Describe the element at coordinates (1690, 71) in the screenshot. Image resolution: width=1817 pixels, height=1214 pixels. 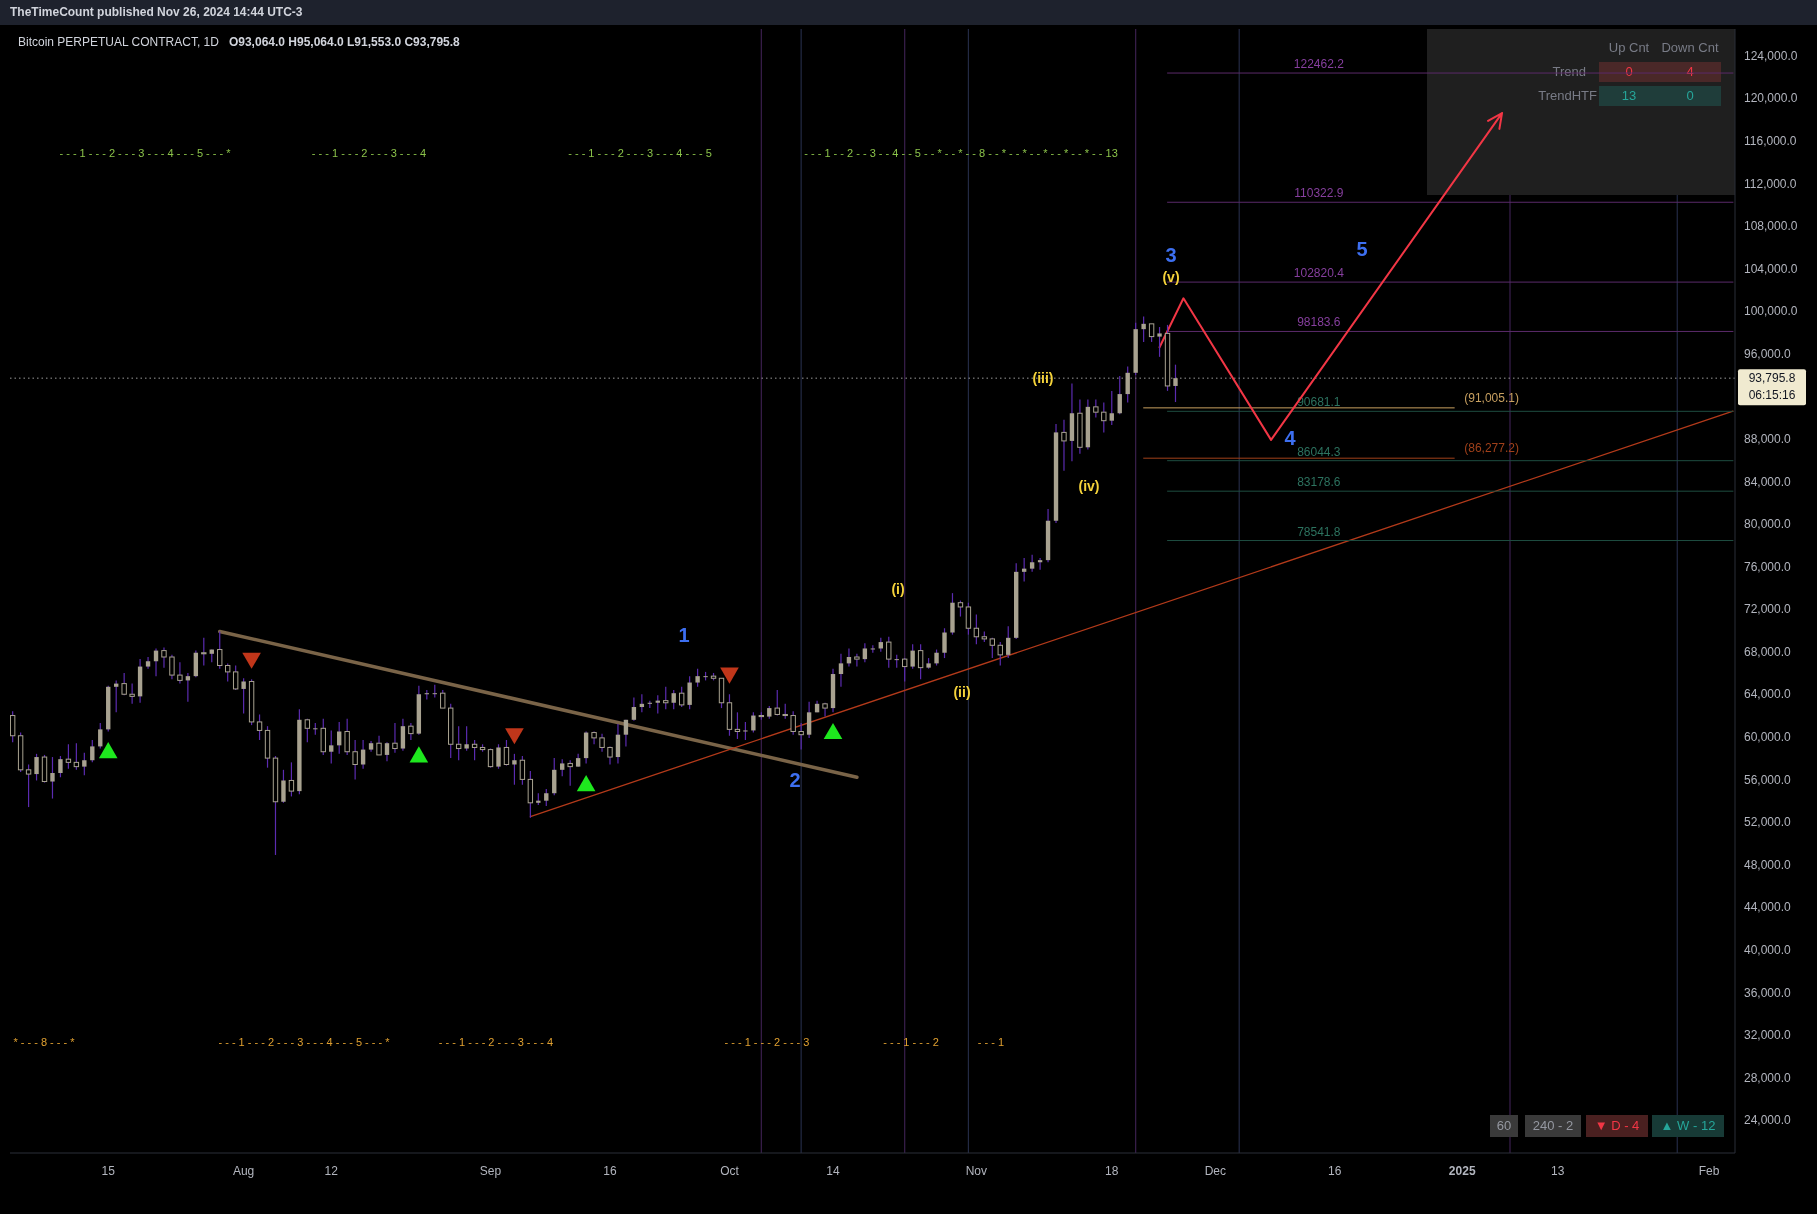
I see `annotation: 4` at that location.